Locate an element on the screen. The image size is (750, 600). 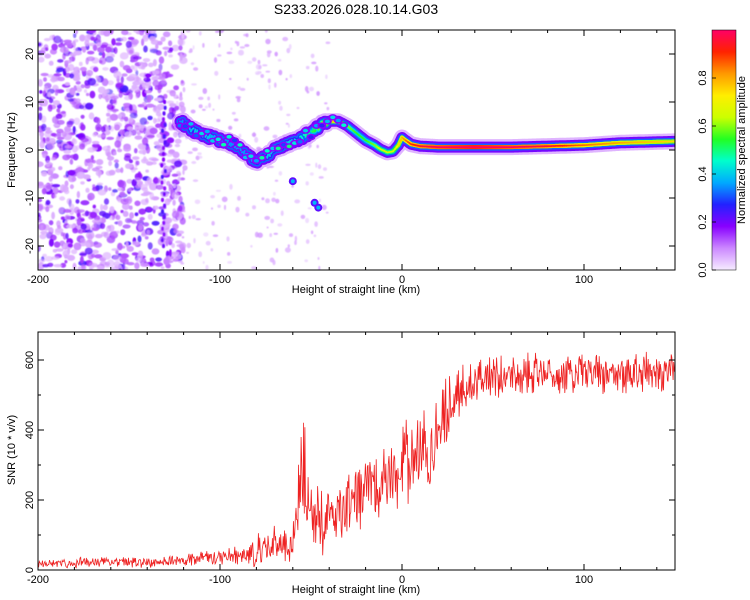
snr-x-label: Height of straight line (km) is located at coordinates (356, 590).